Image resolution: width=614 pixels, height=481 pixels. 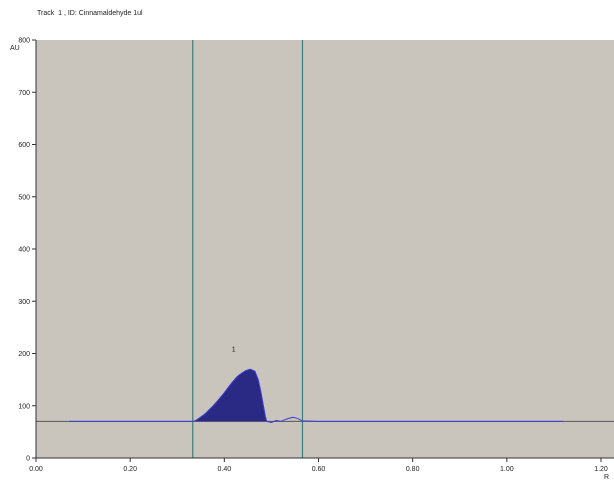 I want to click on x-axis-ticks: 0.00 0.20 0.40 0.60 0.80 1.00 1.20, so click(x=318, y=465).